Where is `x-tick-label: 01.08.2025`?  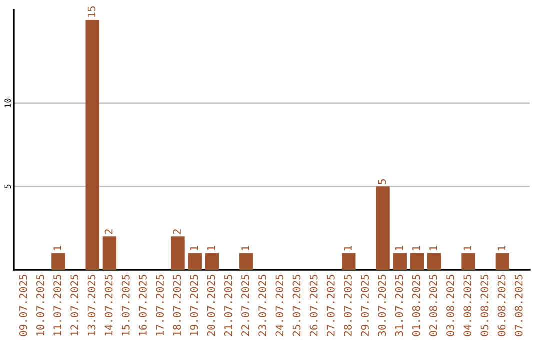 x-tick-label: 01.08.2025 is located at coordinates (416, 305).